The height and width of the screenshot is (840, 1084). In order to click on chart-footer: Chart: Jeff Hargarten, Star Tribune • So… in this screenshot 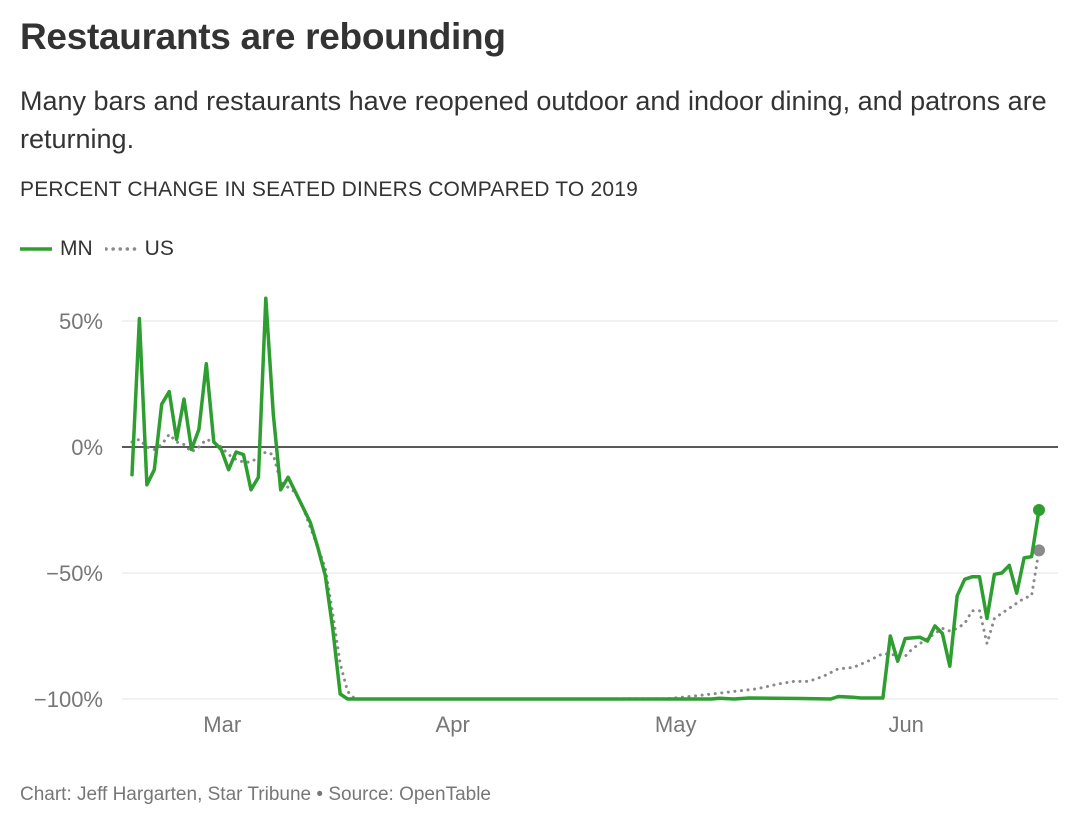, I will do `click(255, 794)`.